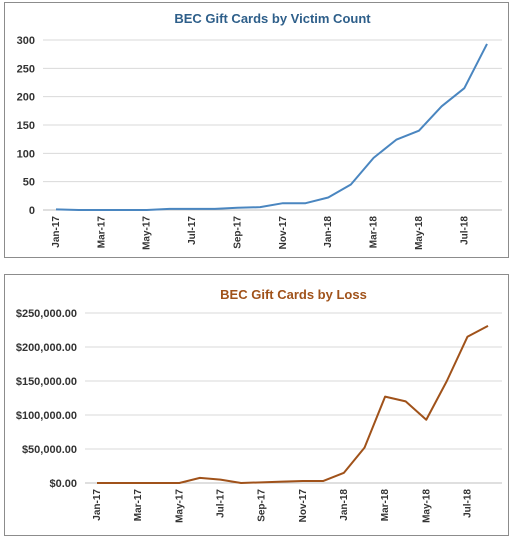 Image resolution: width=515 pixels, height=541 pixels. What do you see at coordinates (385, 505) in the screenshot?
I see `loss-x-tick-label: Mar-18` at bounding box center [385, 505].